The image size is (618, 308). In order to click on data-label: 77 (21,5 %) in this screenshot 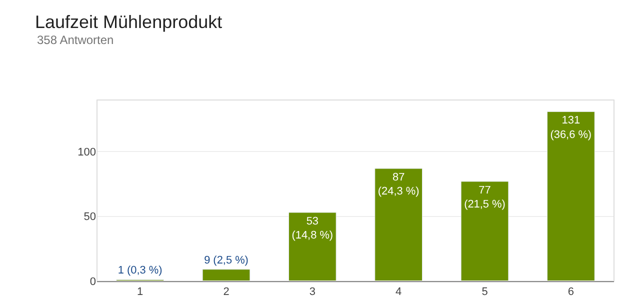, I will do `click(485, 197)`.